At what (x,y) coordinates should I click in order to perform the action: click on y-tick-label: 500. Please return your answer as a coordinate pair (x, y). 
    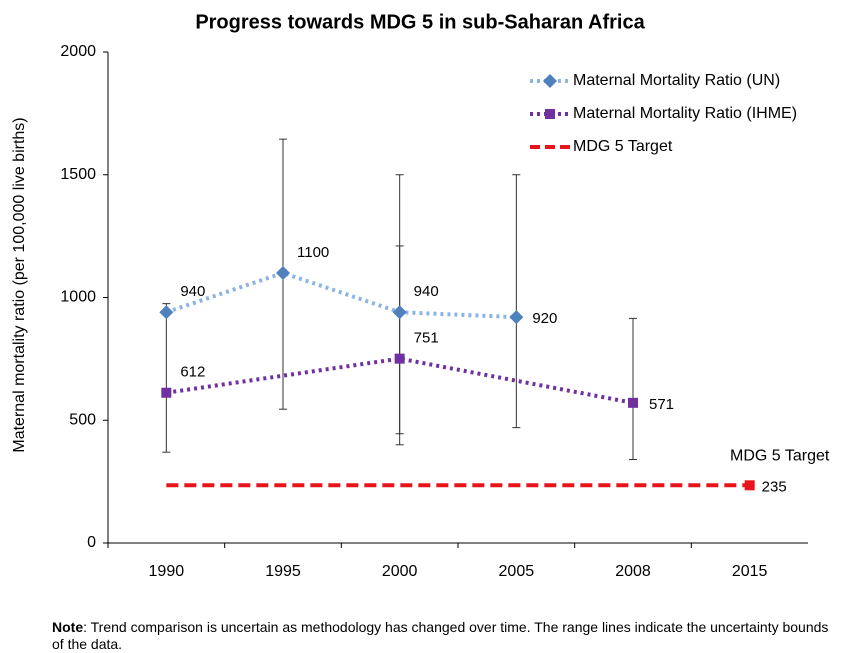
    Looking at the image, I should click on (82, 419).